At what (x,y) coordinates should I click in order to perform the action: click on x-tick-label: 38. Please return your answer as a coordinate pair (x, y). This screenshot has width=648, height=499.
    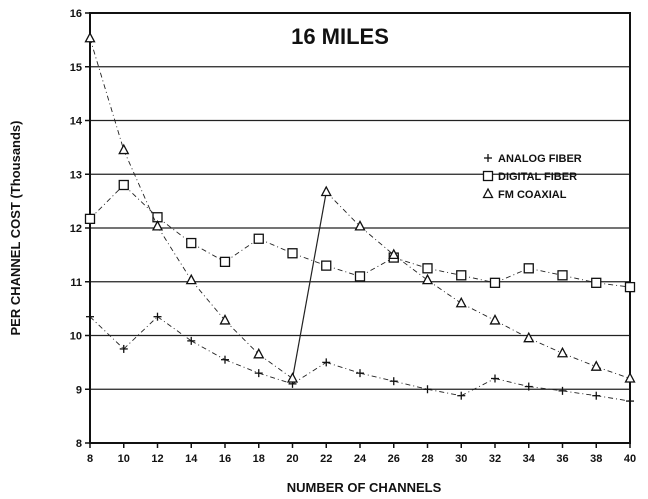
    Looking at the image, I should click on (596, 459).